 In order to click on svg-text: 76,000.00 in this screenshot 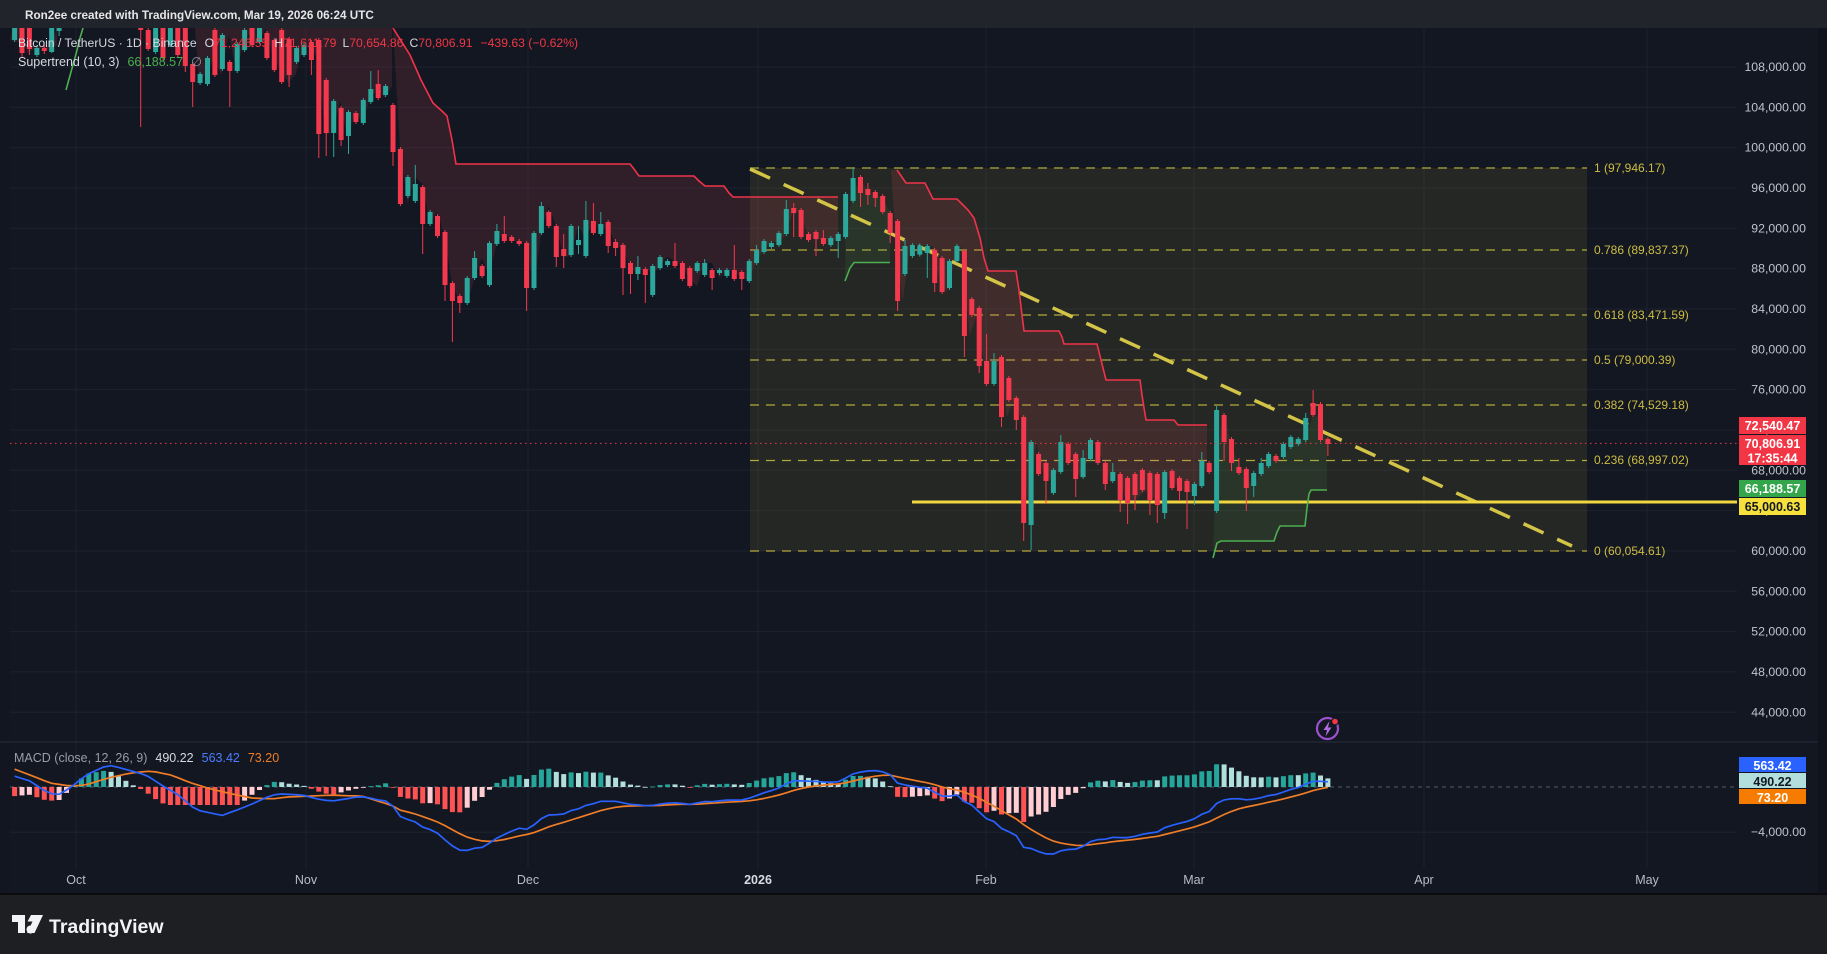, I will do `click(1778, 390)`.